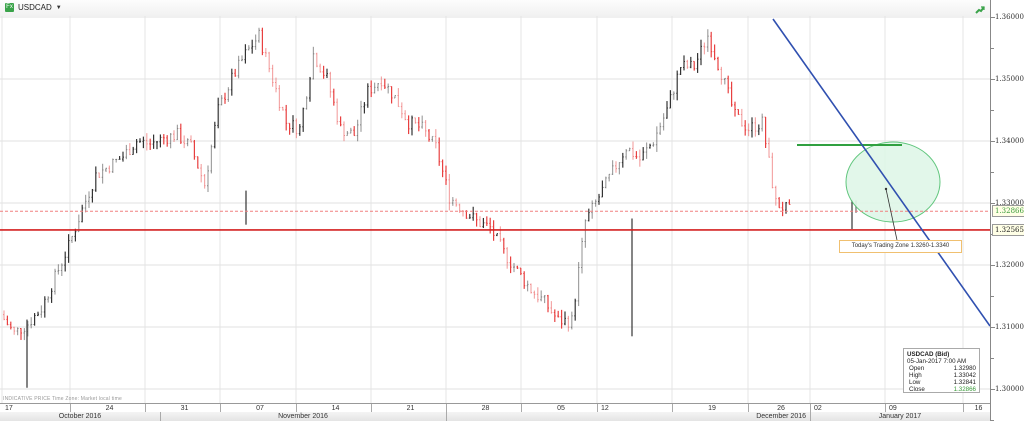 This screenshot has height=421, width=1024. What do you see at coordinates (928, 354) in the screenshot?
I see `info-title: USDCAD (Bid)` at bounding box center [928, 354].